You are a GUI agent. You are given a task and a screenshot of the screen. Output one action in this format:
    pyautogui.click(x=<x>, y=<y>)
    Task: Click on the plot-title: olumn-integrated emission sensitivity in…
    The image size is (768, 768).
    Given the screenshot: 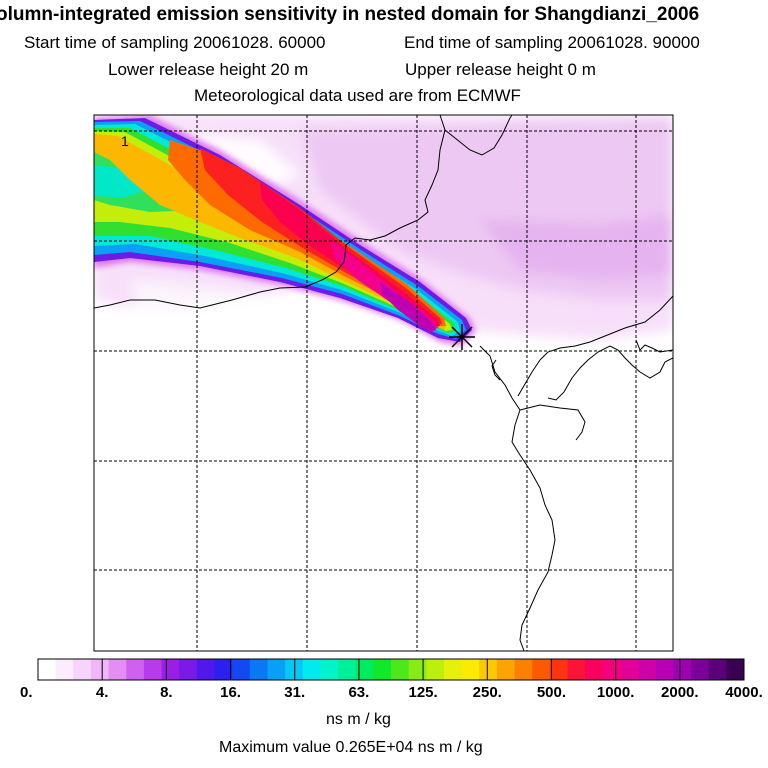 What is the action you would take?
    pyautogui.click(x=350, y=14)
    